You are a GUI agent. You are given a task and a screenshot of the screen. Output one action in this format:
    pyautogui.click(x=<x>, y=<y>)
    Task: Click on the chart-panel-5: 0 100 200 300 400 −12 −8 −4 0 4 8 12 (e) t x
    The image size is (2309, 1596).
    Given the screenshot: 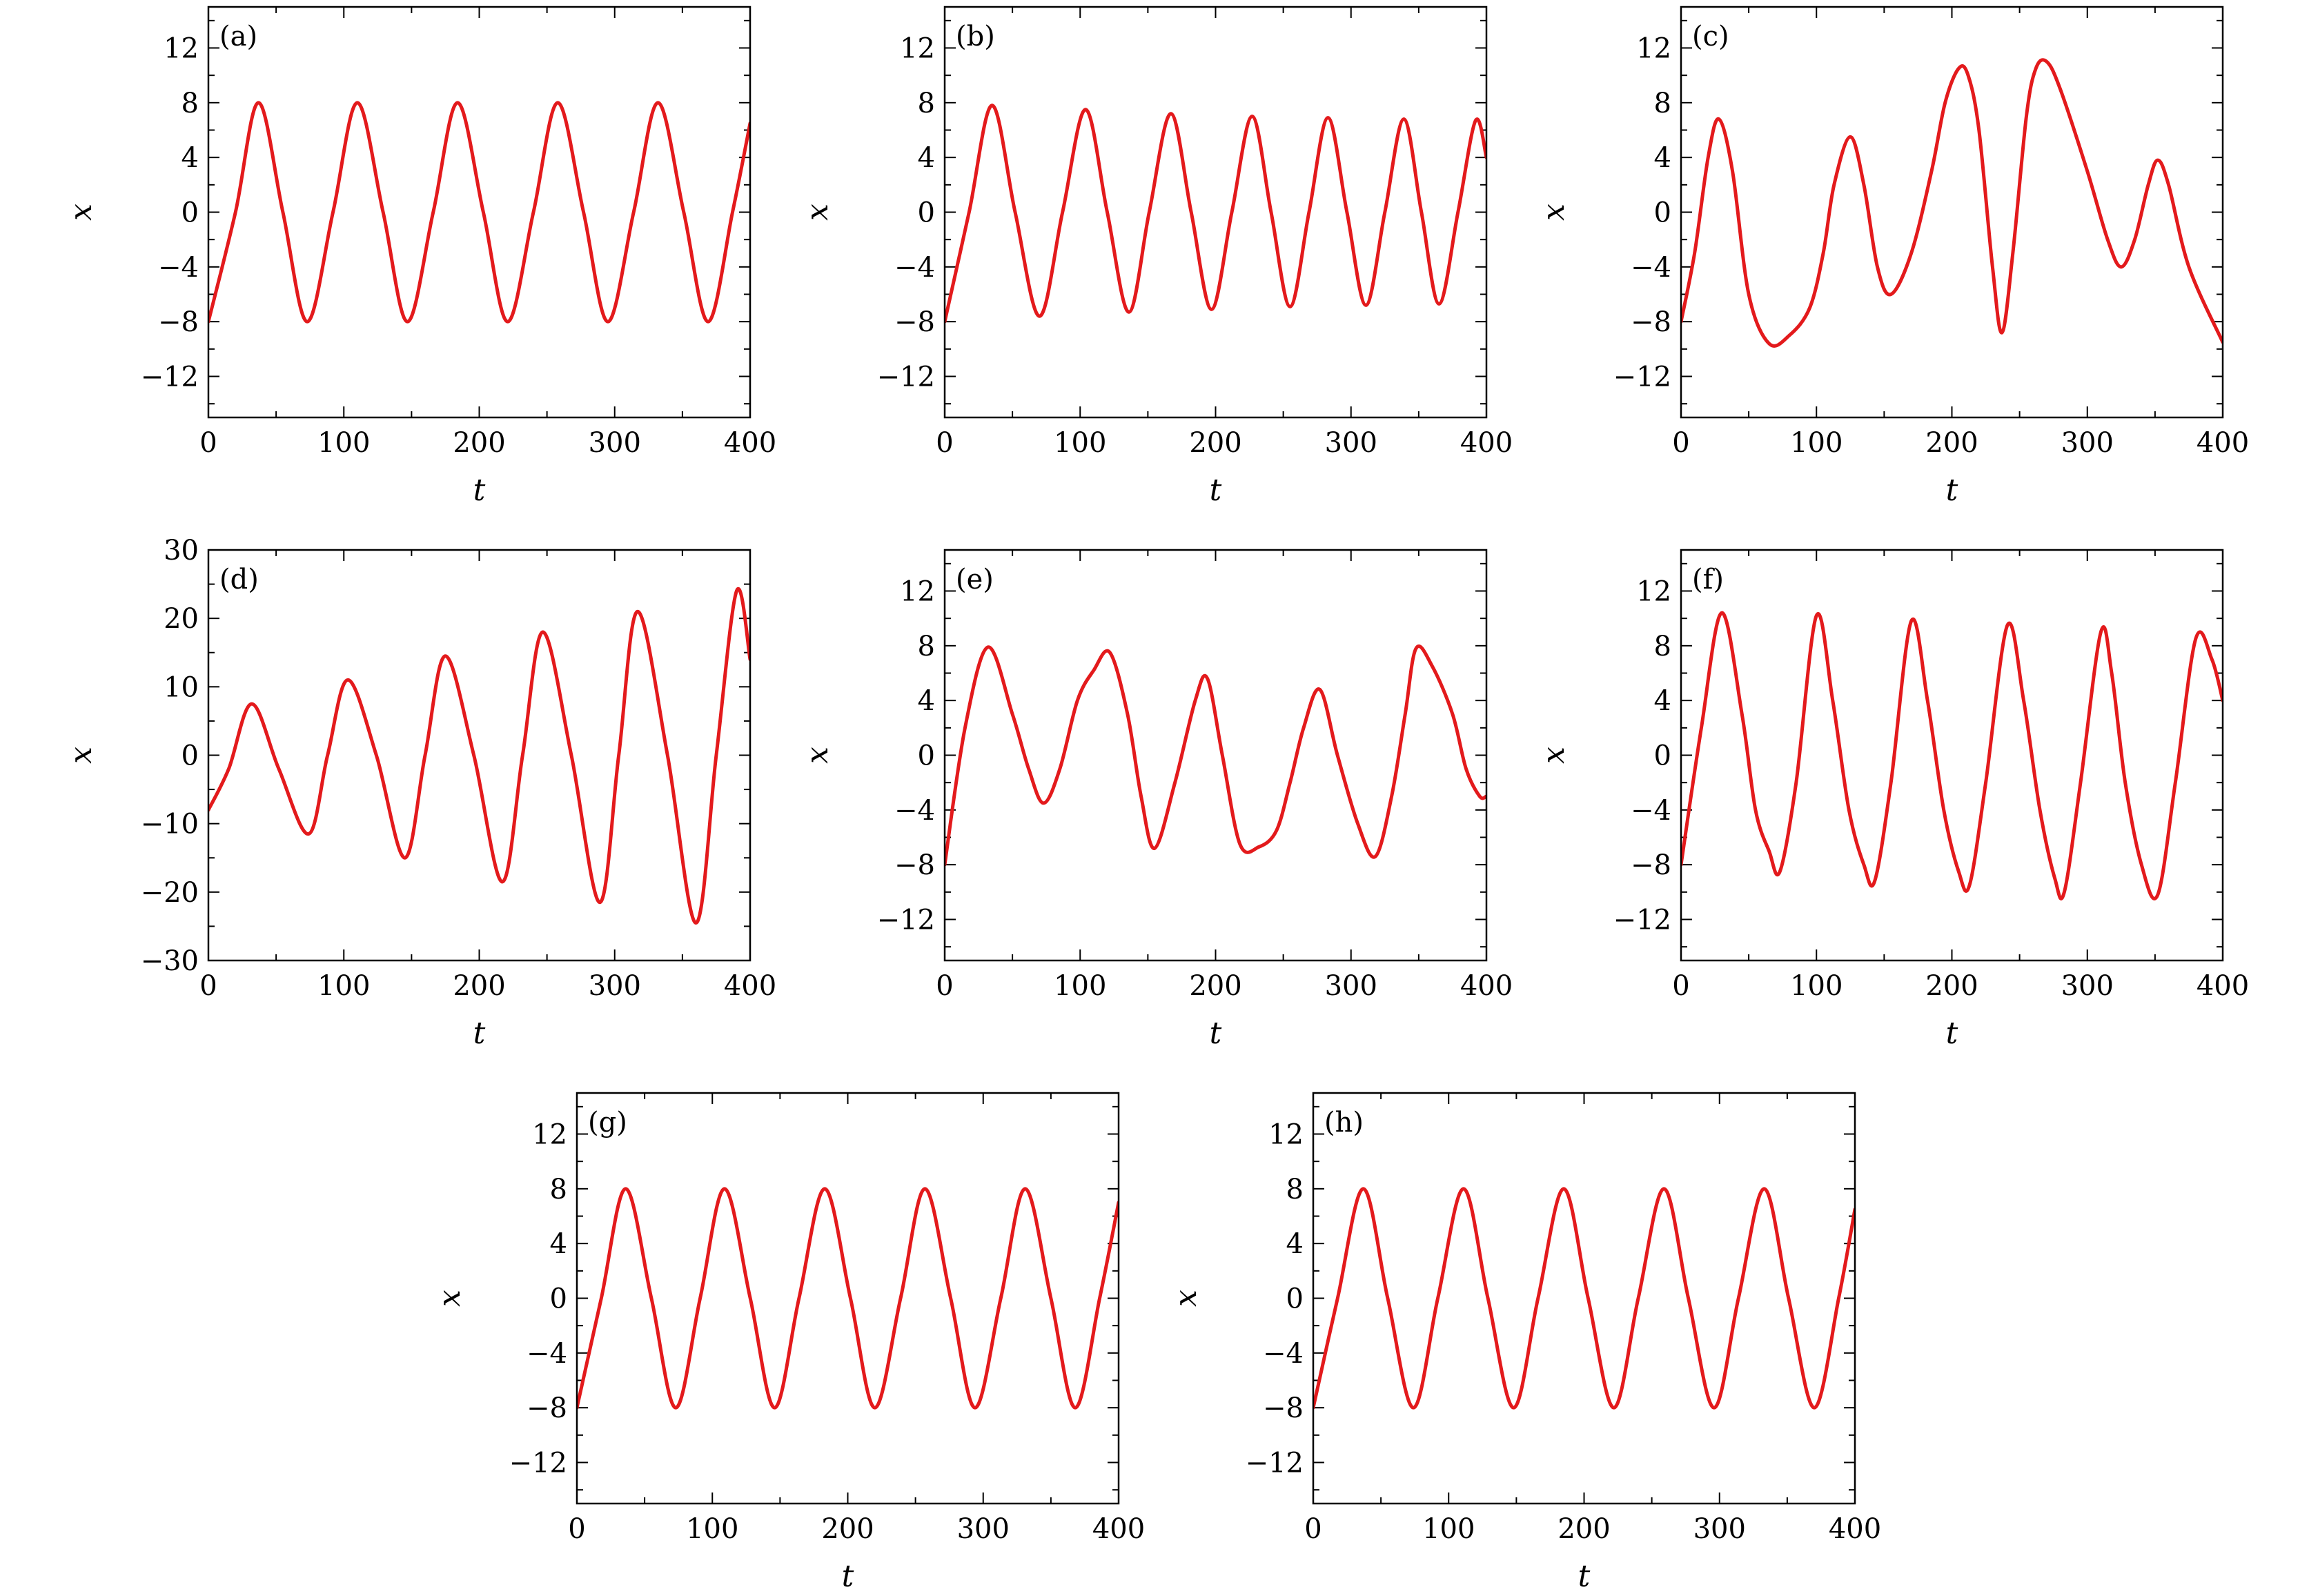 What is the action you would take?
    pyautogui.click(x=1156, y=800)
    